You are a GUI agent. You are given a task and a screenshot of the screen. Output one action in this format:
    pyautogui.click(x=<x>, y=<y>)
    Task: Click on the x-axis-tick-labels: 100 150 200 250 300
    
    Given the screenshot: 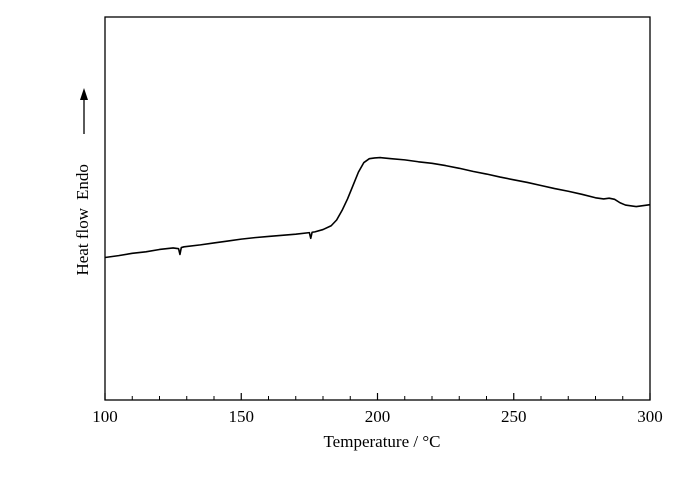 What is the action you would take?
    pyautogui.click(x=377, y=416)
    